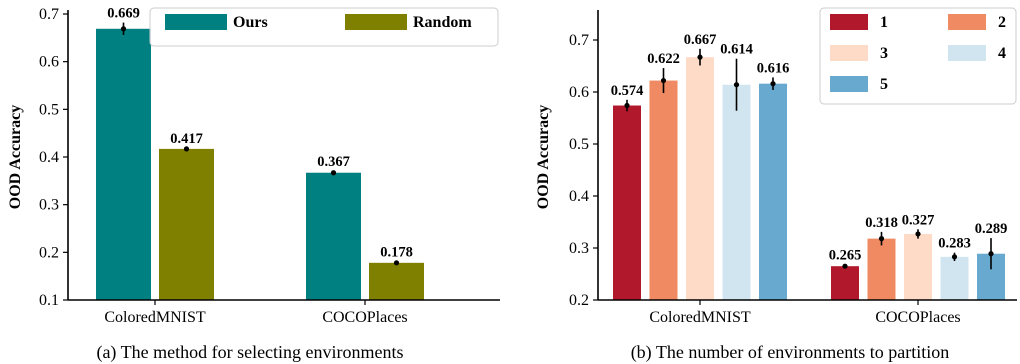 The image size is (1020, 364). I want to click on data-label: 0.283, so click(954, 244).